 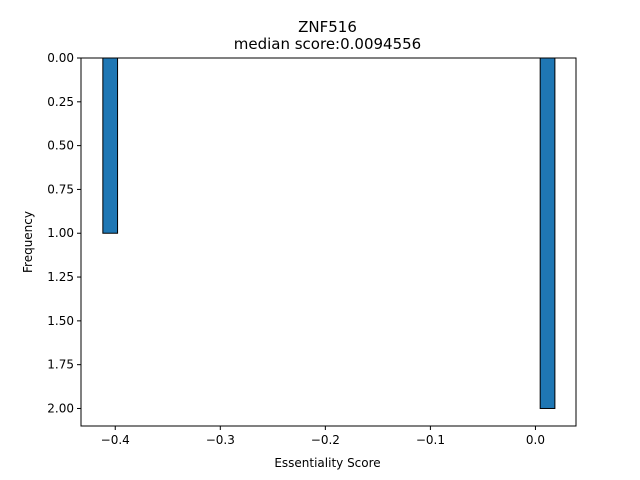 What do you see at coordinates (60, 102) in the screenshot?
I see `y-tick-label: 0.25` at bounding box center [60, 102].